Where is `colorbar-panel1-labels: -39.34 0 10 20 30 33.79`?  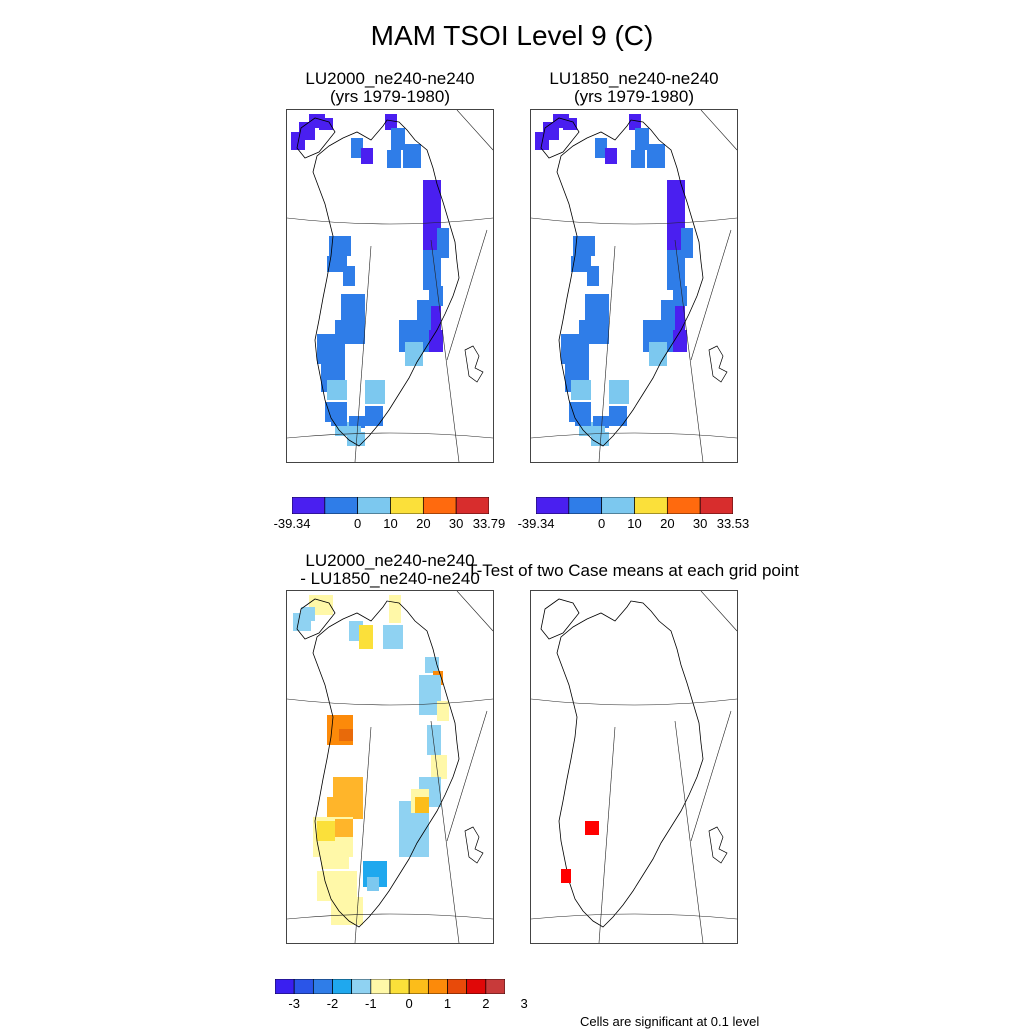 colorbar-panel1-labels: -39.34 0 10 20 30 33.79 is located at coordinates (390, 524).